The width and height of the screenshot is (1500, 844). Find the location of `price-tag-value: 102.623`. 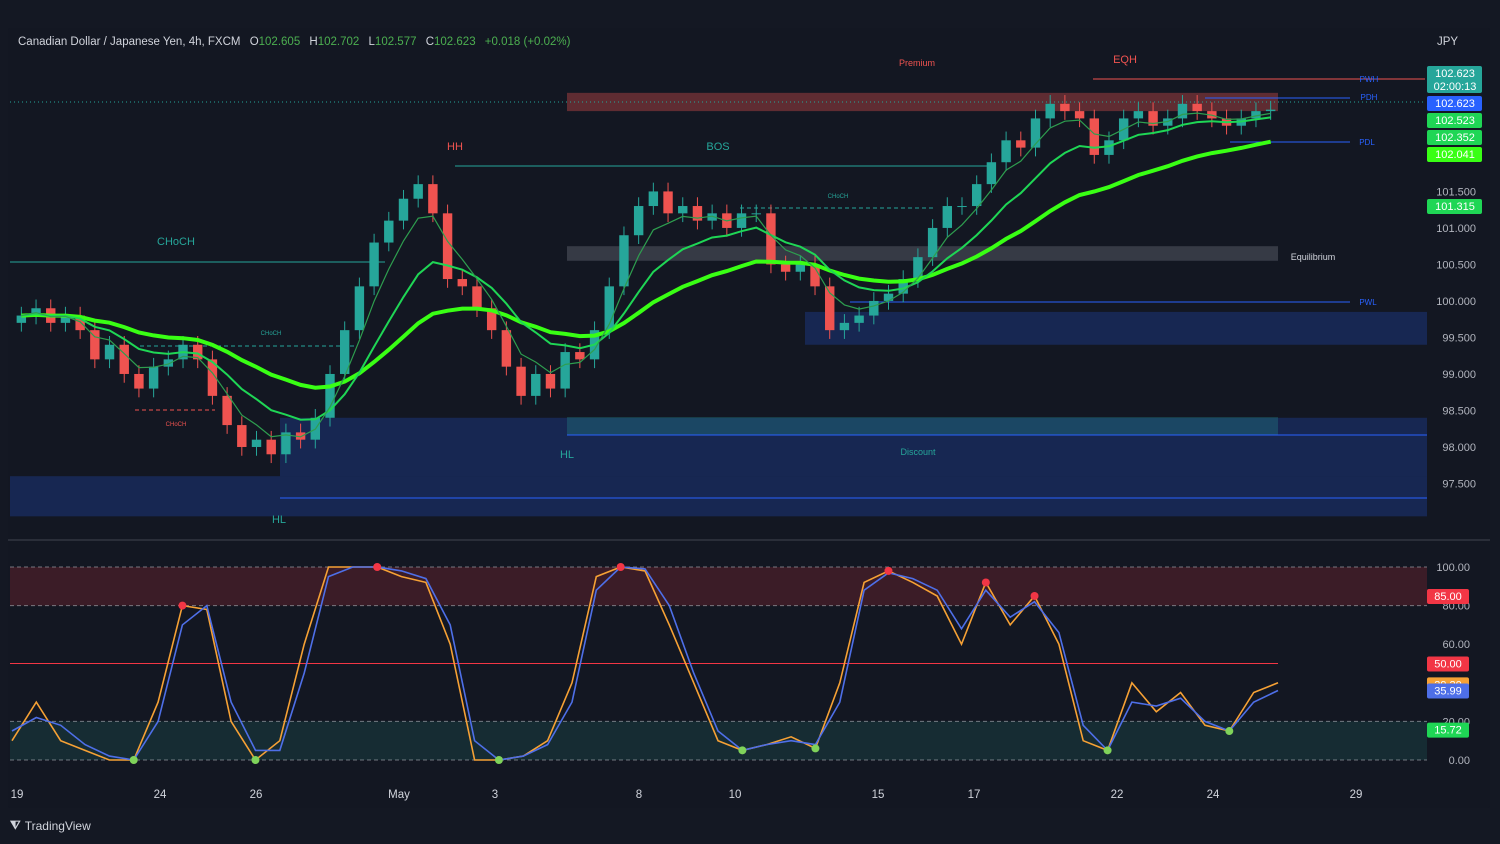

price-tag-value: 102.623 is located at coordinates (1455, 74).